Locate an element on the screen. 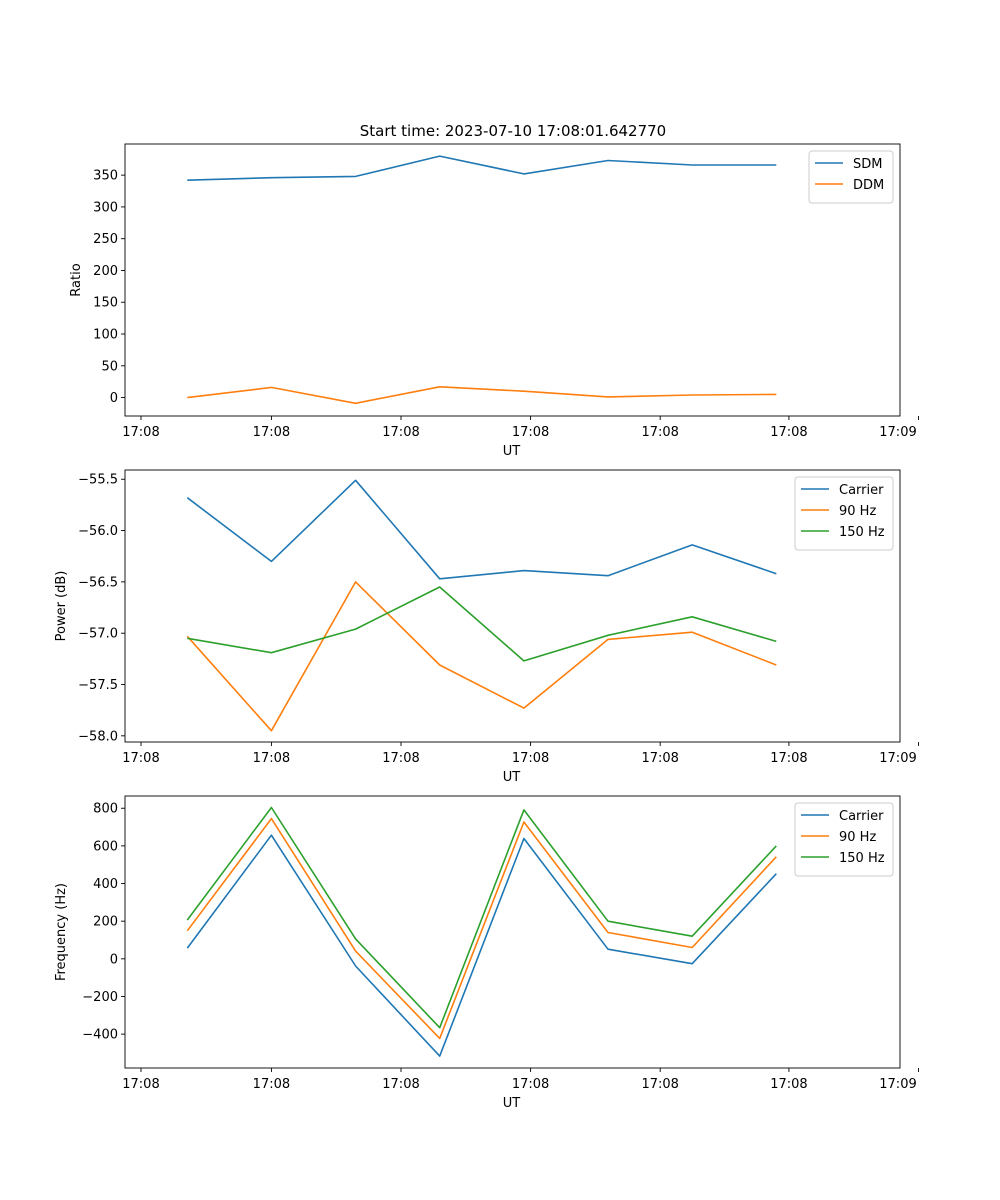  y-tick-label: 600 is located at coordinates (105, 846).